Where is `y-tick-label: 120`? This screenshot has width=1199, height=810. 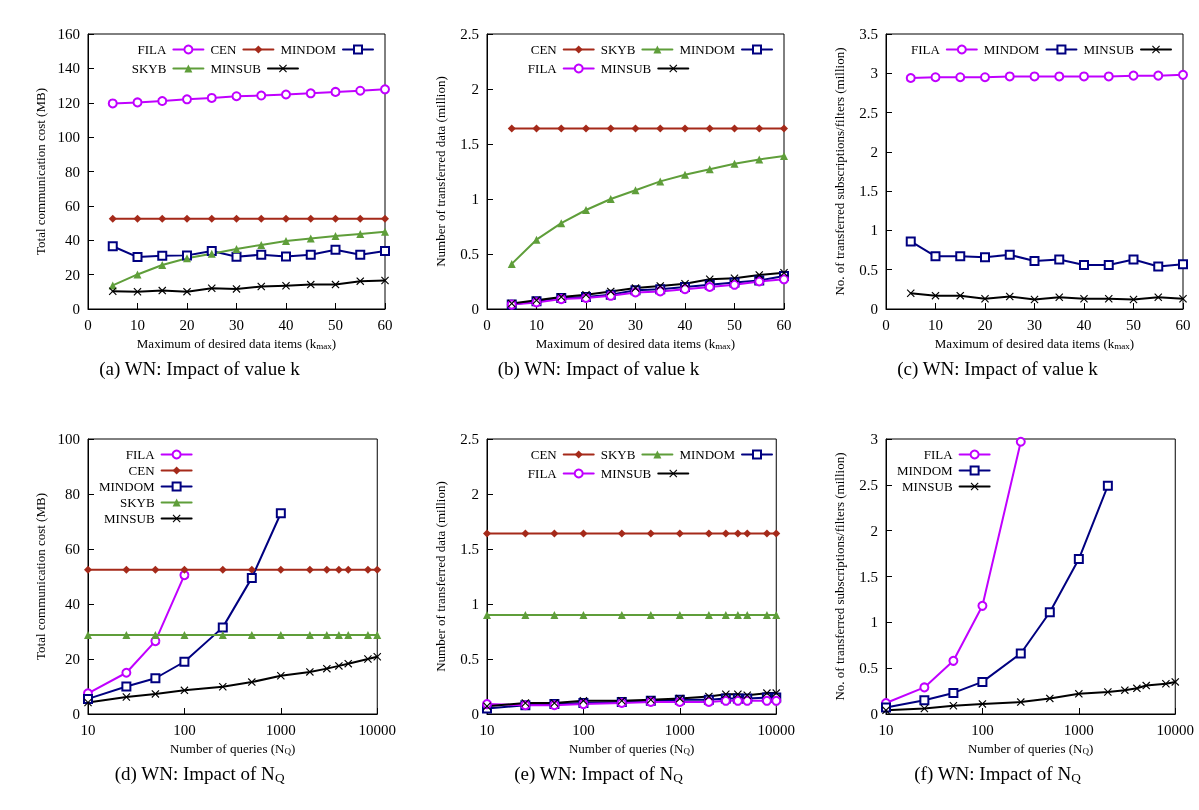 y-tick-label: 120 is located at coordinates (68, 102).